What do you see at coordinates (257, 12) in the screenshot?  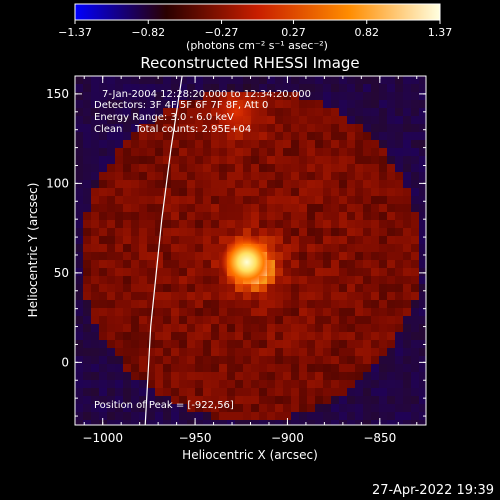 I see `colorbar` at bounding box center [257, 12].